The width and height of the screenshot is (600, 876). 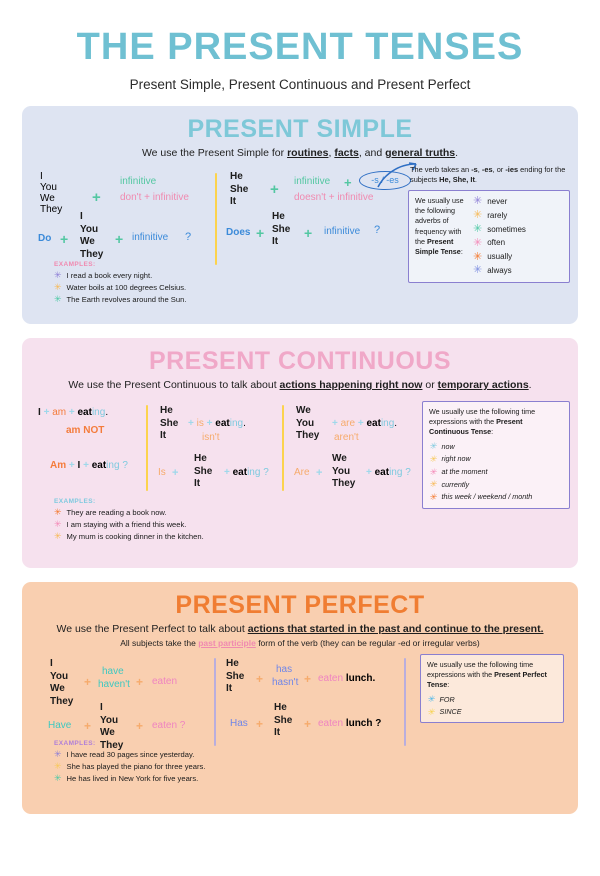 I want to click on adverb-label: never, so click(x=497, y=201).